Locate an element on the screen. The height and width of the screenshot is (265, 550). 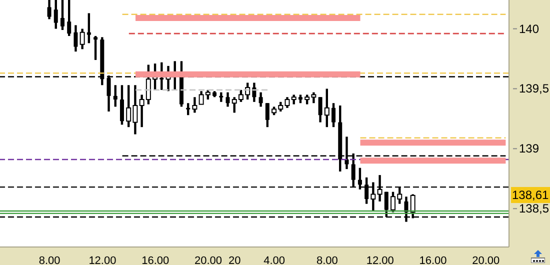
x-tick-label: 20 is located at coordinates (234, 260).